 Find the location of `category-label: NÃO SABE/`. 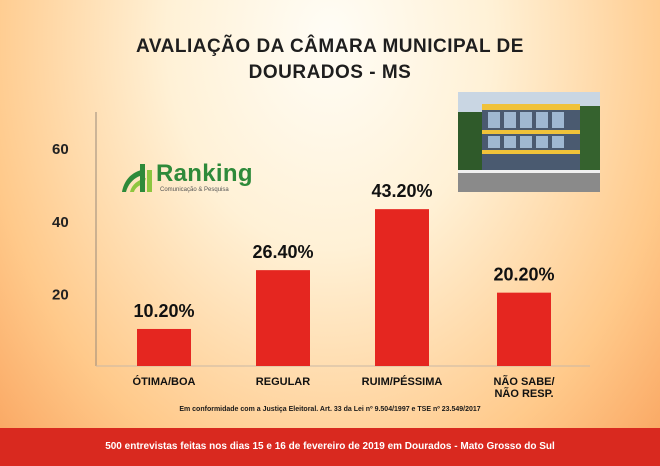

category-label: NÃO SABE/ is located at coordinates (523, 381).